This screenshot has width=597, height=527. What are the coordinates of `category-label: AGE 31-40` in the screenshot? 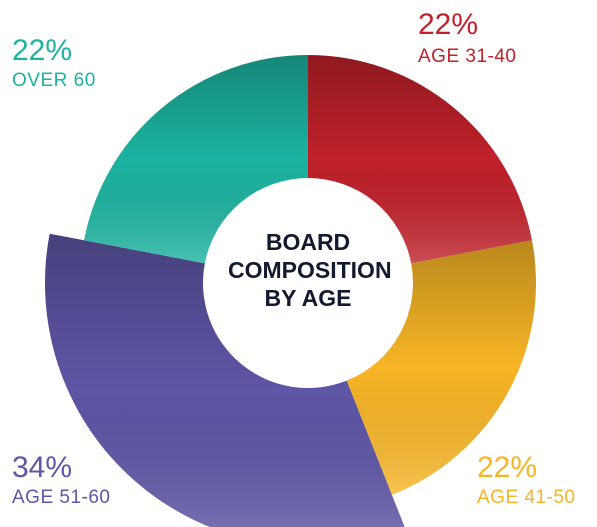 It's located at (467, 56).